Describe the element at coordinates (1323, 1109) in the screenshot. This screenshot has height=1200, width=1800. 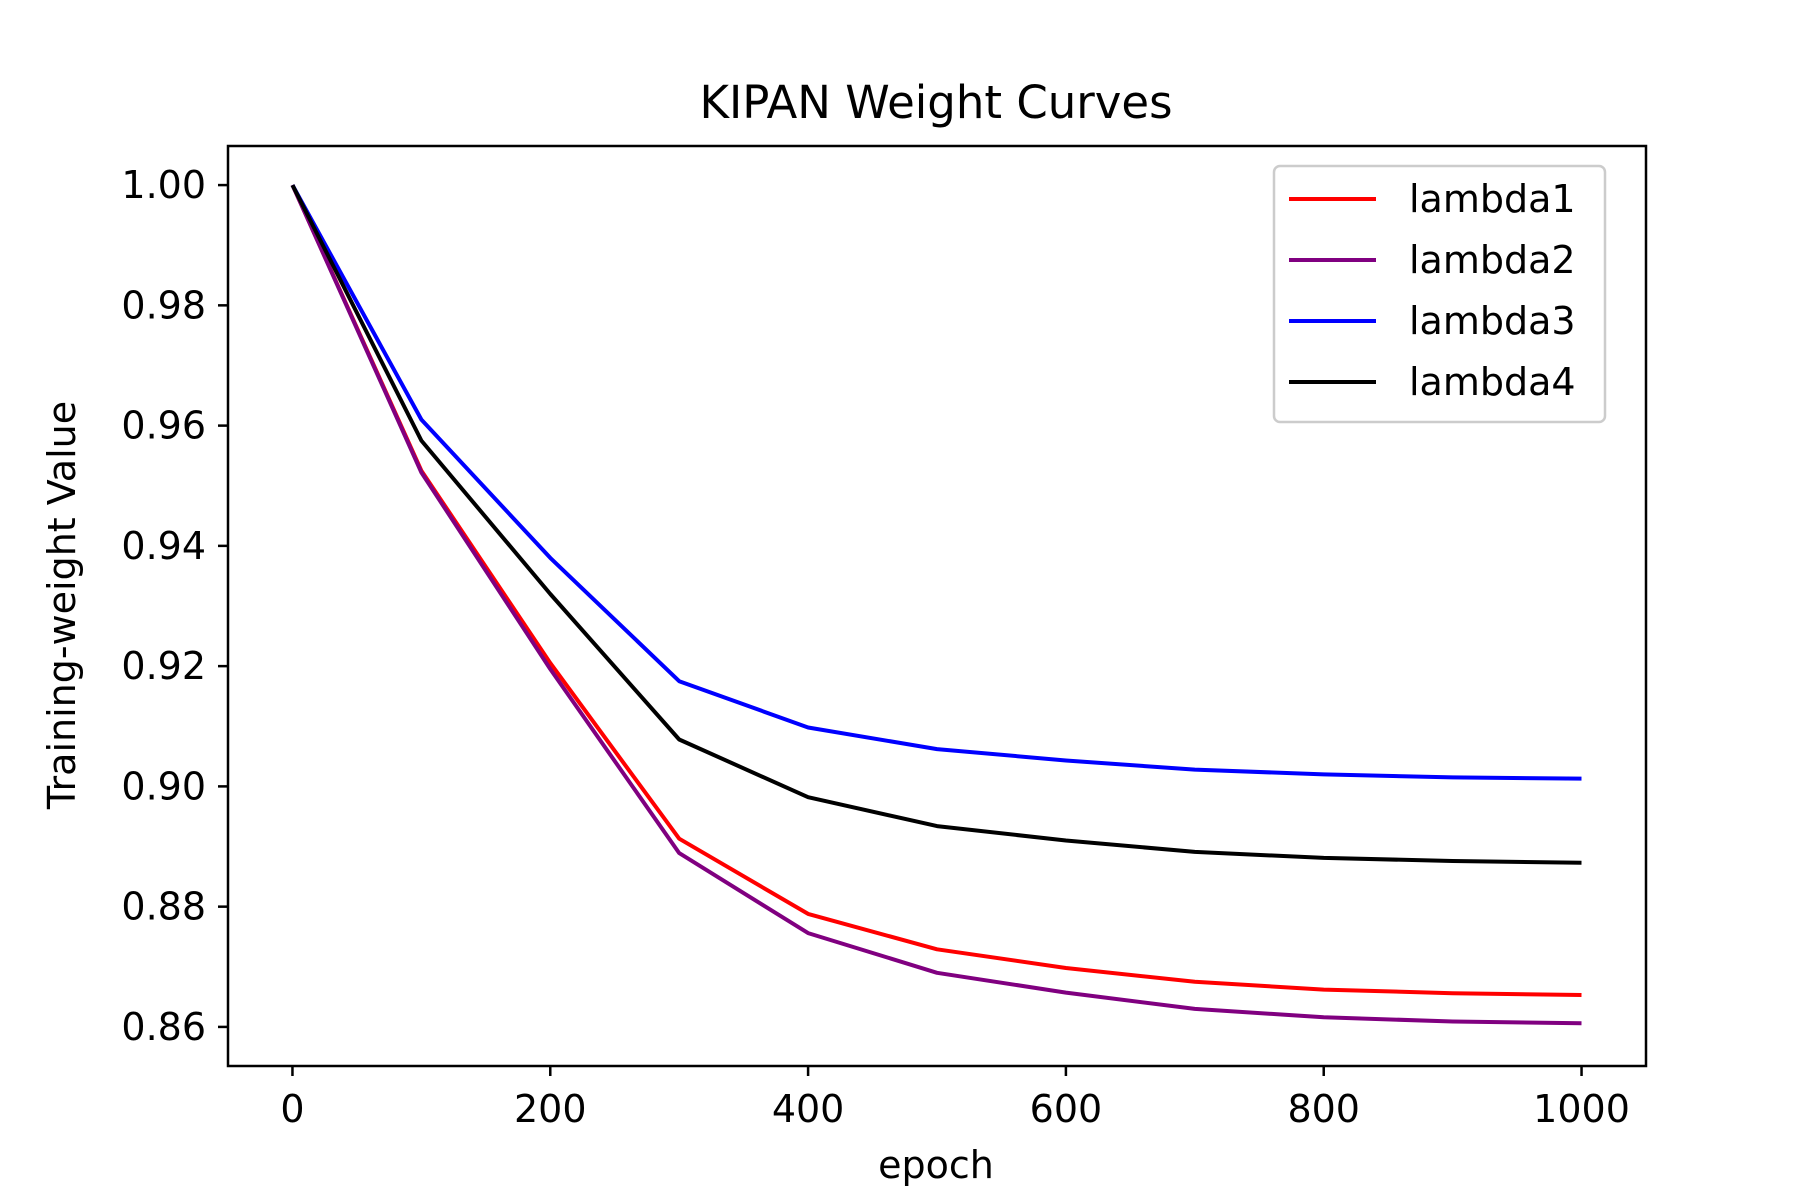
I see `x-tick-label: 800` at that location.